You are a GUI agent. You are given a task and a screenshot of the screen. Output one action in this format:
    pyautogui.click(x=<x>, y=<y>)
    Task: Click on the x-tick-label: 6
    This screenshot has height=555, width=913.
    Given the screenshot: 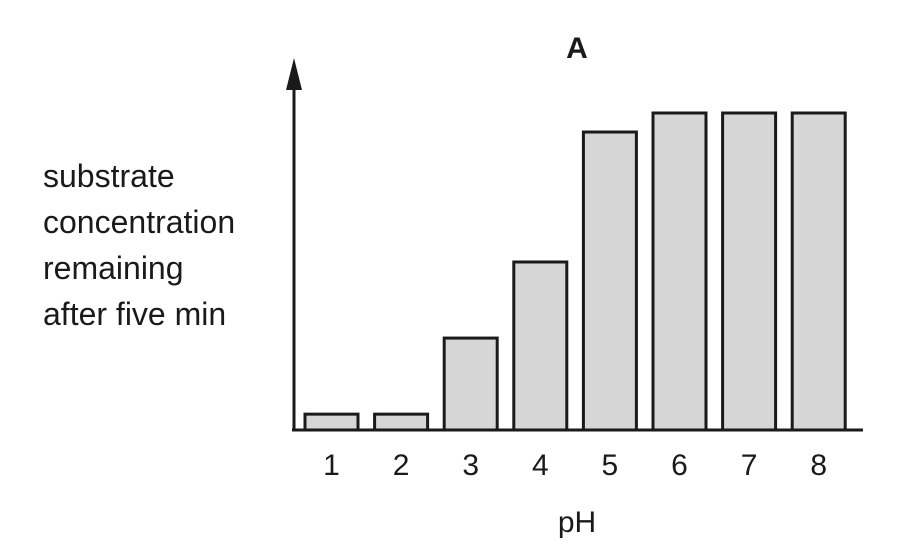 What is the action you would take?
    pyautogui.click(x=679, y=465)
    